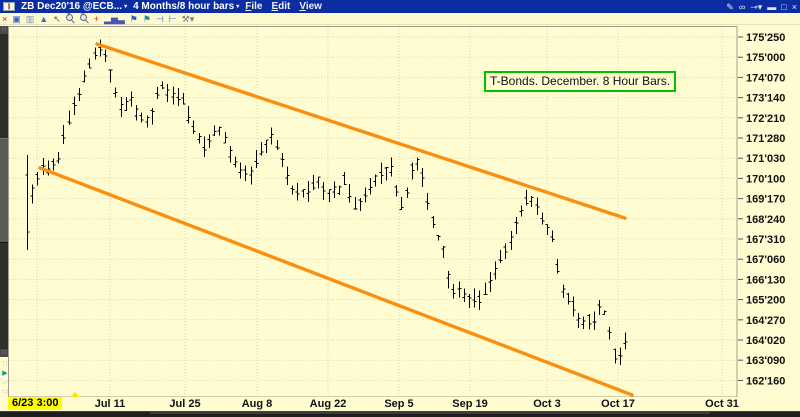 This screenshot has height=417, width=800. Describe the element at coordinates (794, 6) in the screenshot. I see `close-button: ×` at that location.